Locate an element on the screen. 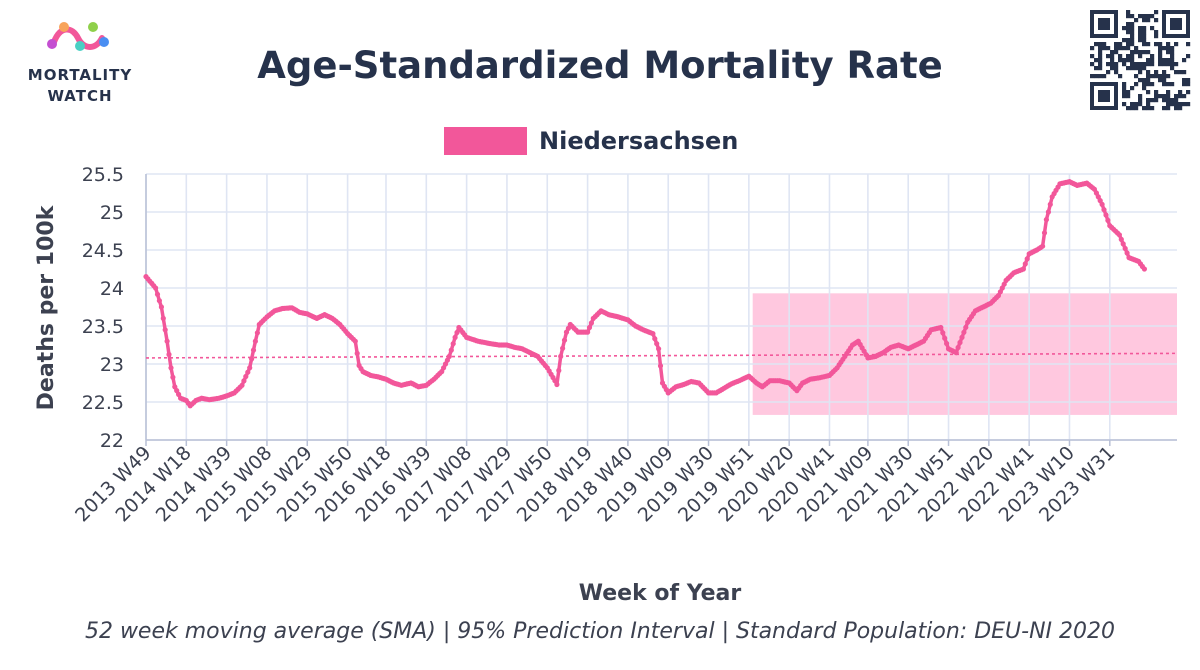 The image size is (1200, 670). legend: Niedersachsen is located at coordinates (591, 141).